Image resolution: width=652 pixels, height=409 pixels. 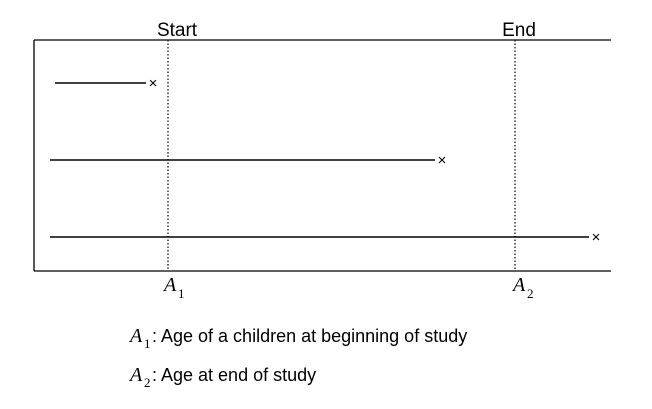 I want to click on start-label: Start, so click(x=177, y=30).